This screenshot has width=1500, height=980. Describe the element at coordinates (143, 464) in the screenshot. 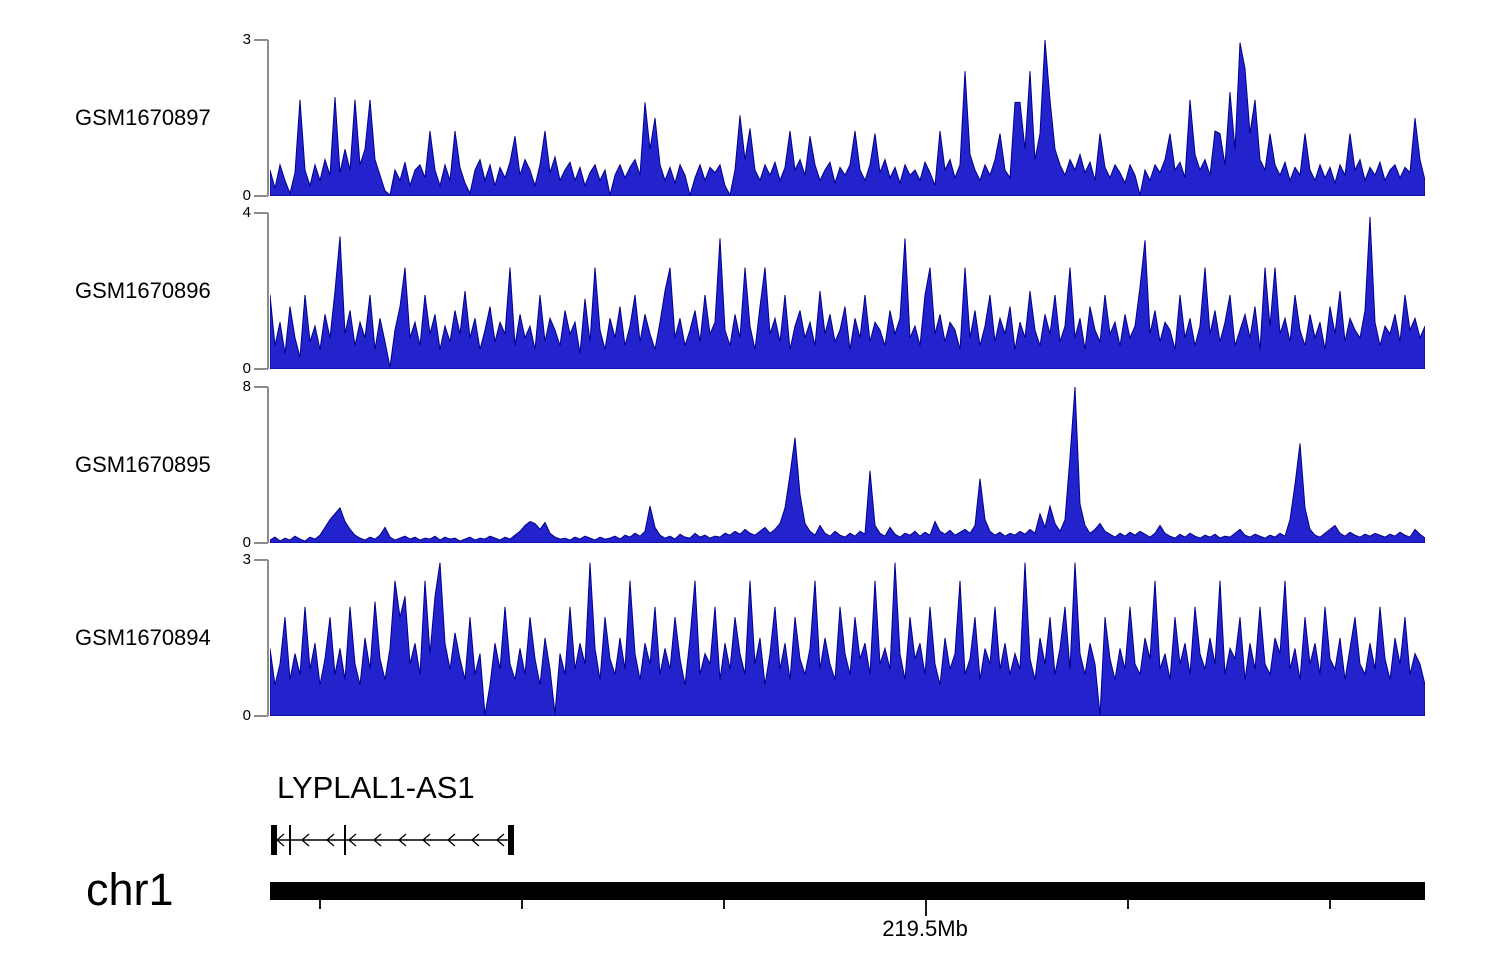

I see `track-label-gsm1670895: GSM1670895` at that location.